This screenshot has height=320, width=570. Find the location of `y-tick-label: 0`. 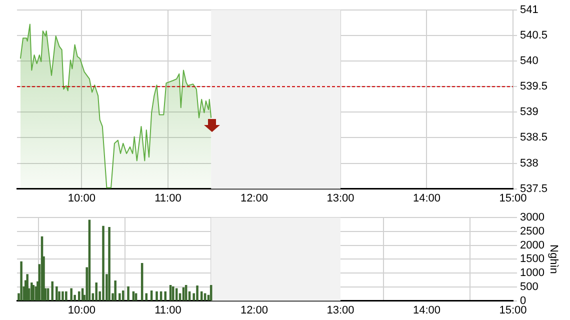

y-tick-label: 0 is located at coordinates (523, 300).